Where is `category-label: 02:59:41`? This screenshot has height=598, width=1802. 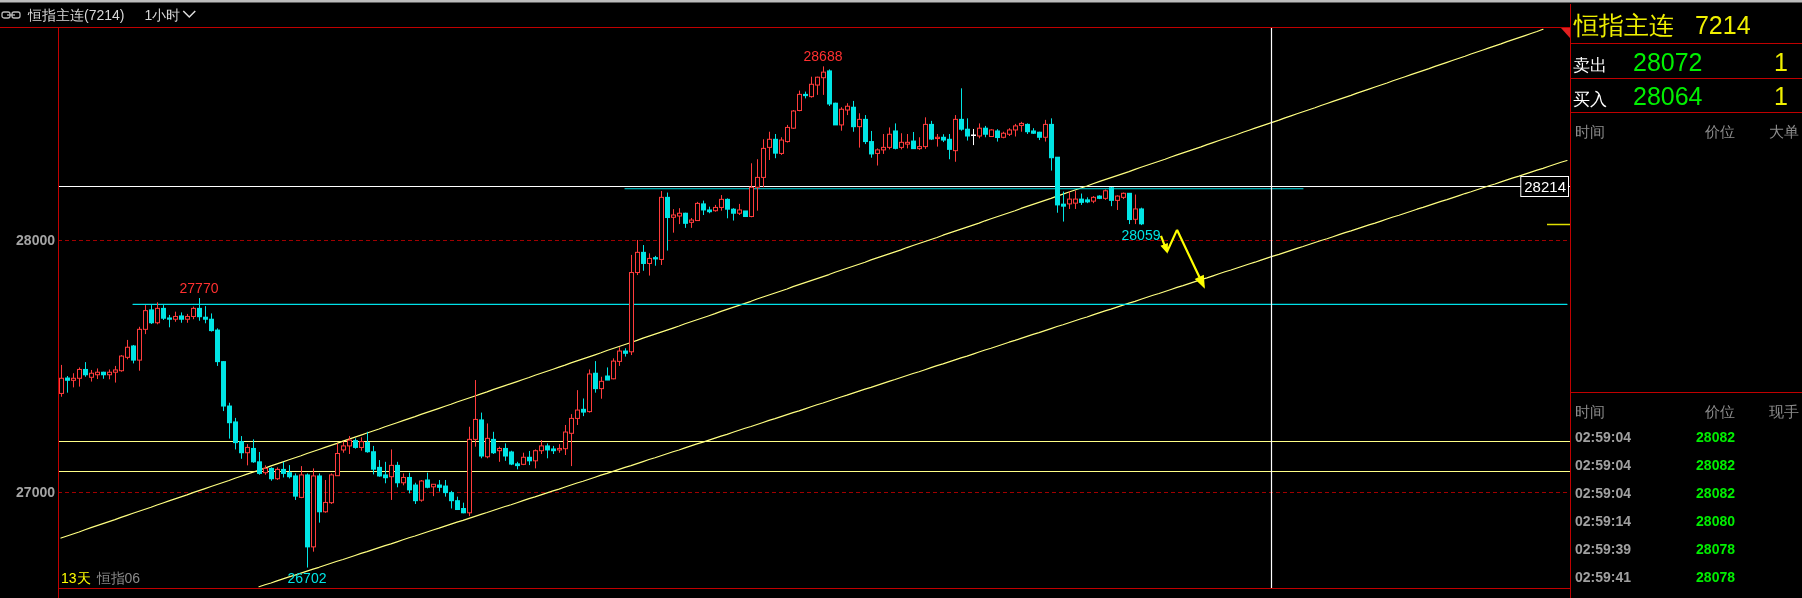 category-label: 02:59:41 is located at coordinates (1603, 577).